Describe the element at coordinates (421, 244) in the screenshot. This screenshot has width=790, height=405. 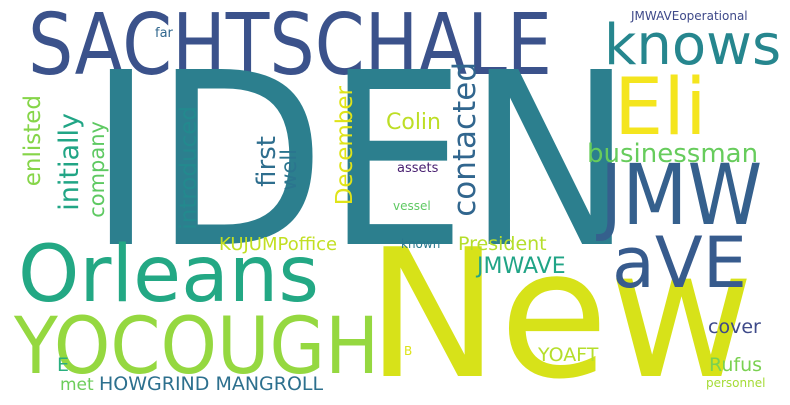
I see `word-known: known` at that location.